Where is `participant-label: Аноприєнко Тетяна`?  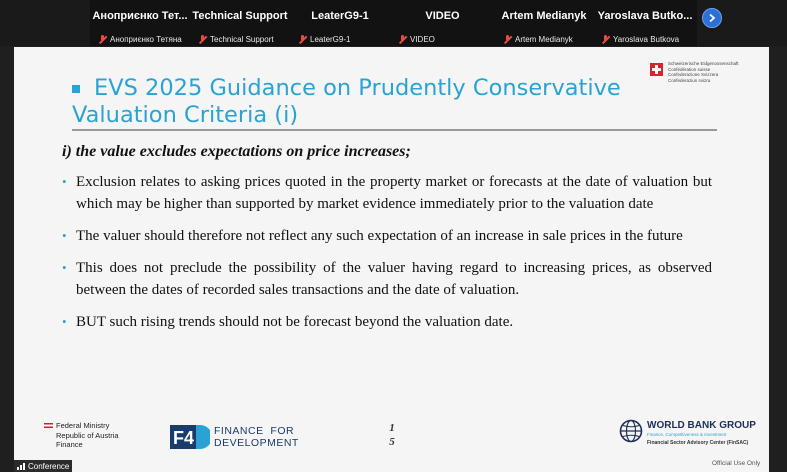 participant-label: Аноприєнко Тетяна is located at coordinates (140, 39).